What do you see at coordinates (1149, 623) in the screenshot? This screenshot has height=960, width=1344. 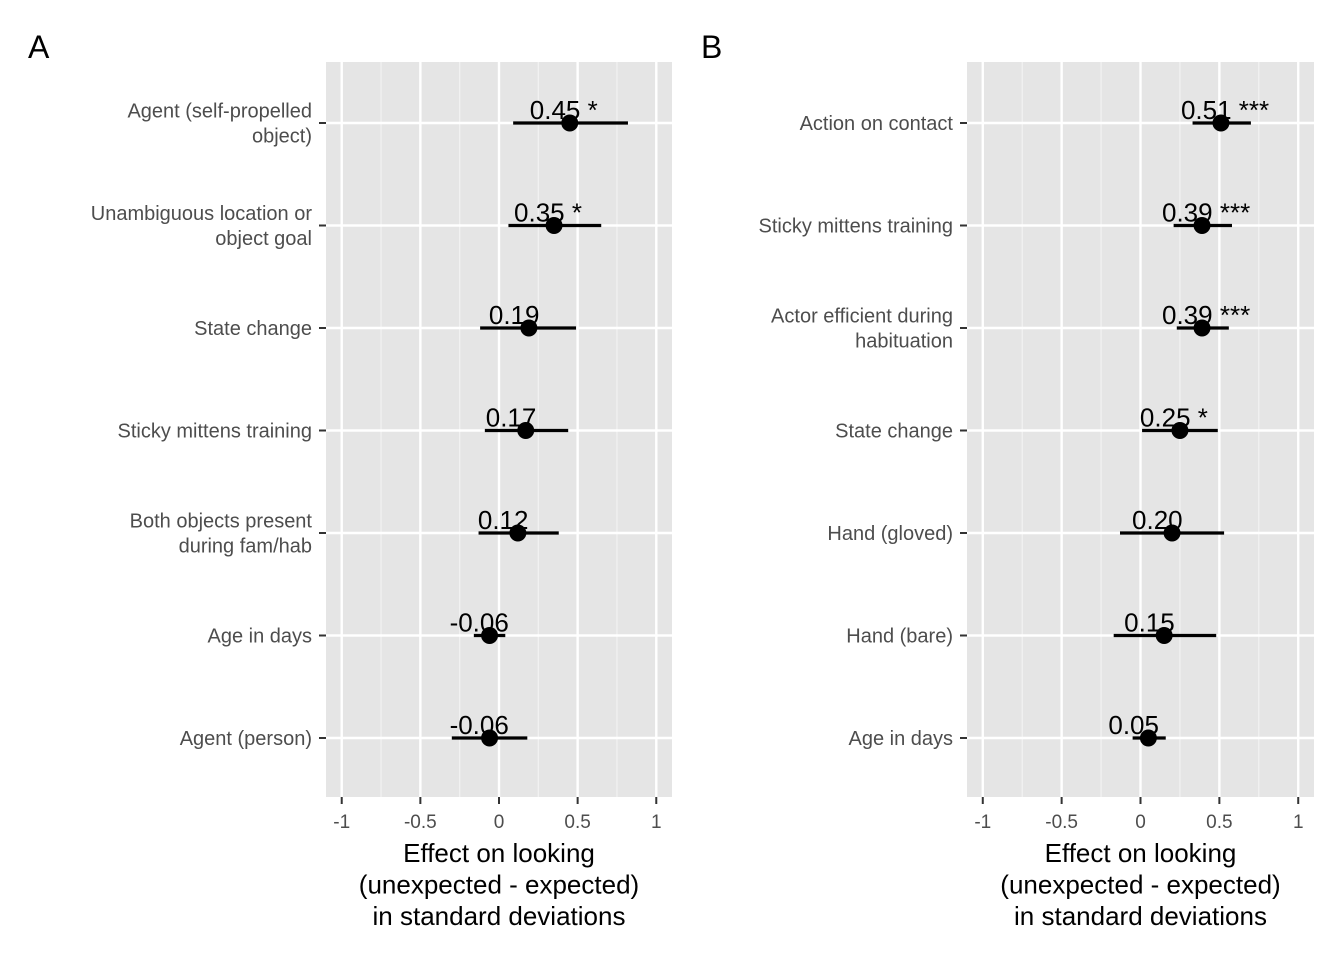 I see `value-label: 0.15` at bounding box center [1149, 623].